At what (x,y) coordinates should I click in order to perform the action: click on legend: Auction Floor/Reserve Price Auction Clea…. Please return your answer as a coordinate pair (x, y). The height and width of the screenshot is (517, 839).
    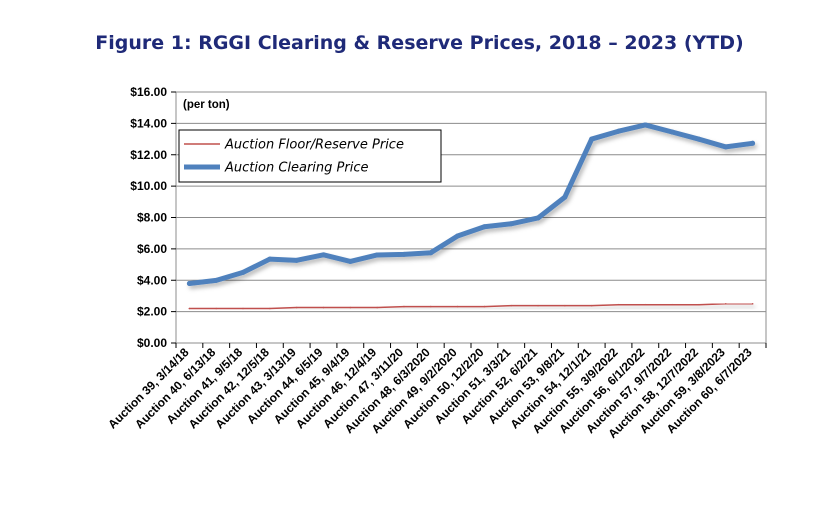
    Looking at the image, I should click on (310, 156).